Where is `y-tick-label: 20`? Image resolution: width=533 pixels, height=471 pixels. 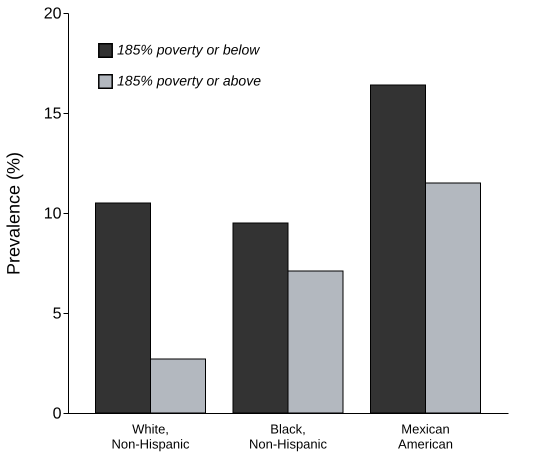
y-tick-label: 20 is located at coordinates (53, 14).